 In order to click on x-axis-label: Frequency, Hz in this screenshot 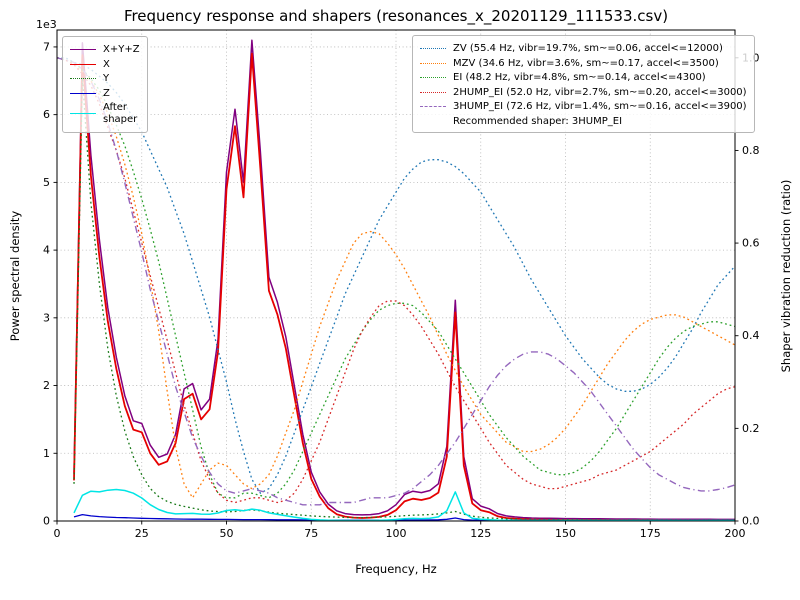, I will do `click(396, 569)`.